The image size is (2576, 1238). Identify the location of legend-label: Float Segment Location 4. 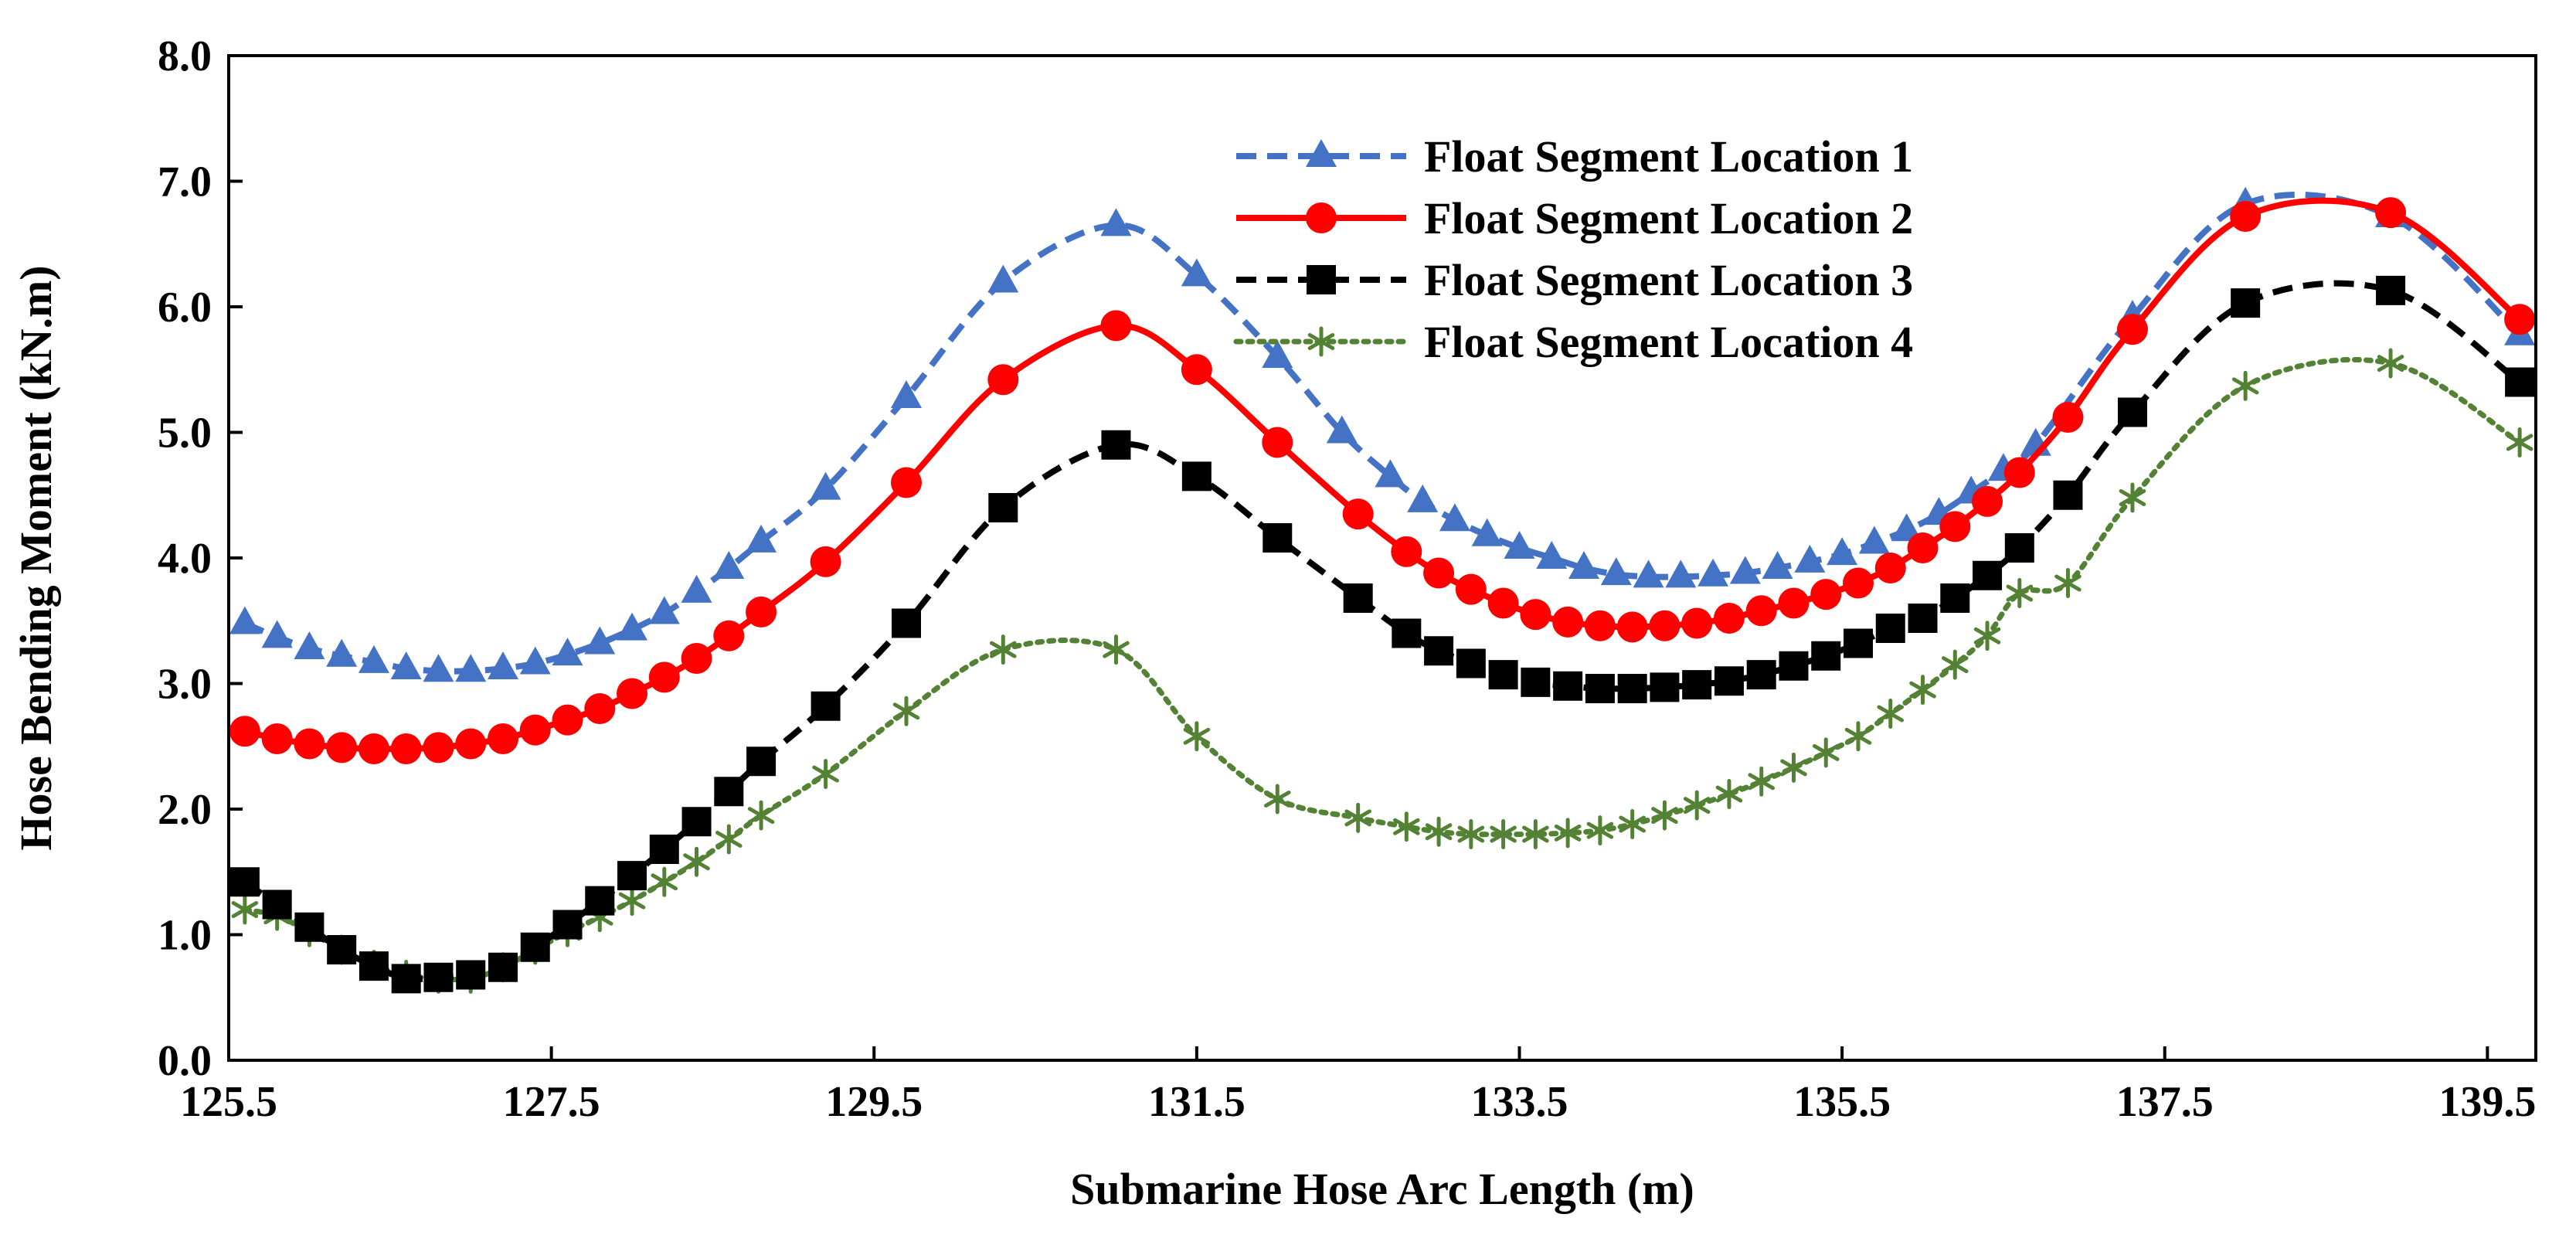
(1668, 342).